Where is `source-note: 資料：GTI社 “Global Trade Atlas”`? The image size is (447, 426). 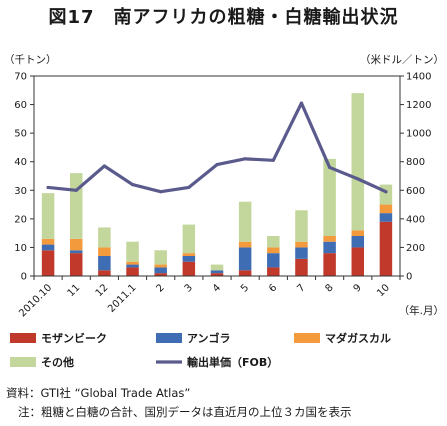 source-note: 資料：GTI社 “Global Trade Atlas” is located at coordinates (98, 393).